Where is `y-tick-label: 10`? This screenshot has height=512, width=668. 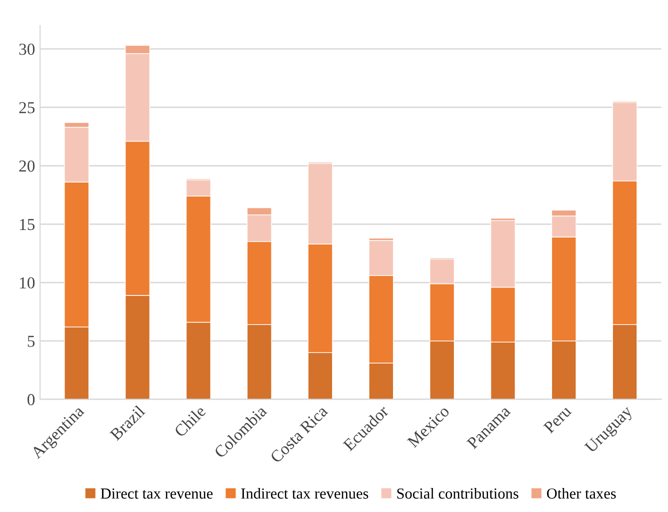 y-tick-label: 10 is located at coordinates (27, 283).